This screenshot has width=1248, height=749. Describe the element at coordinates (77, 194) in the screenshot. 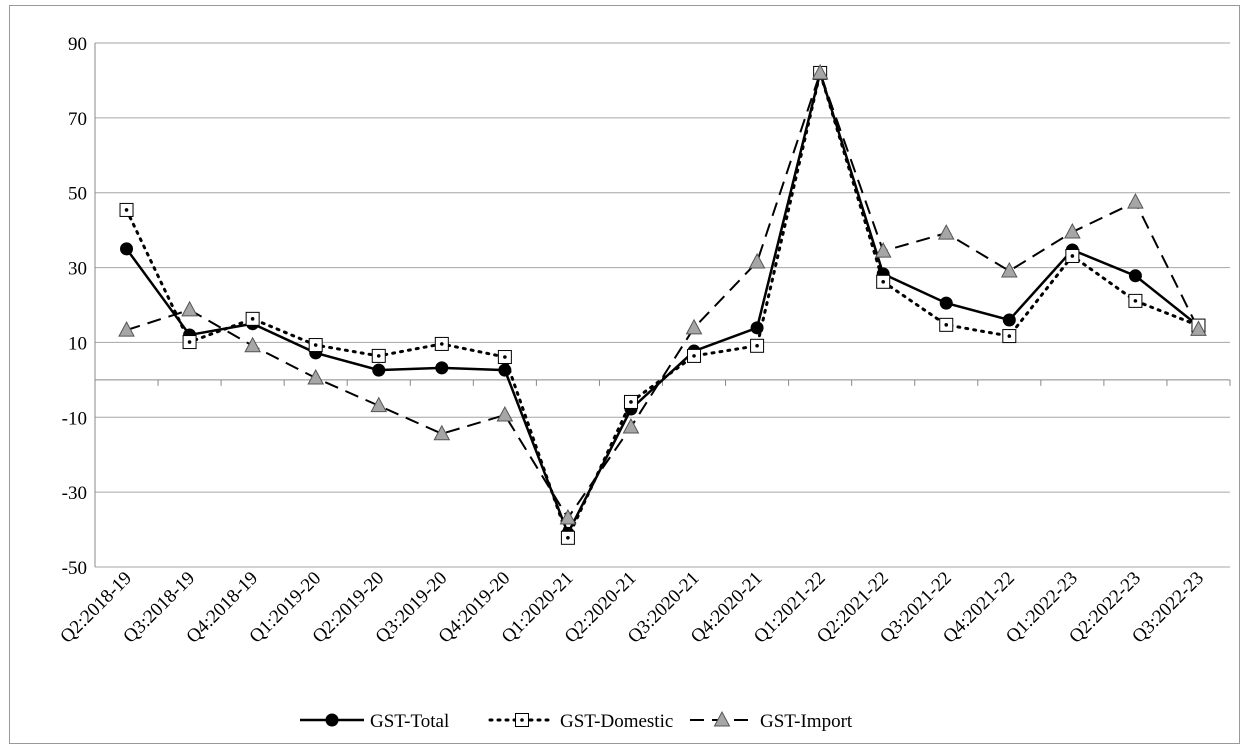

I see `y-tick-label: 50` at that location.